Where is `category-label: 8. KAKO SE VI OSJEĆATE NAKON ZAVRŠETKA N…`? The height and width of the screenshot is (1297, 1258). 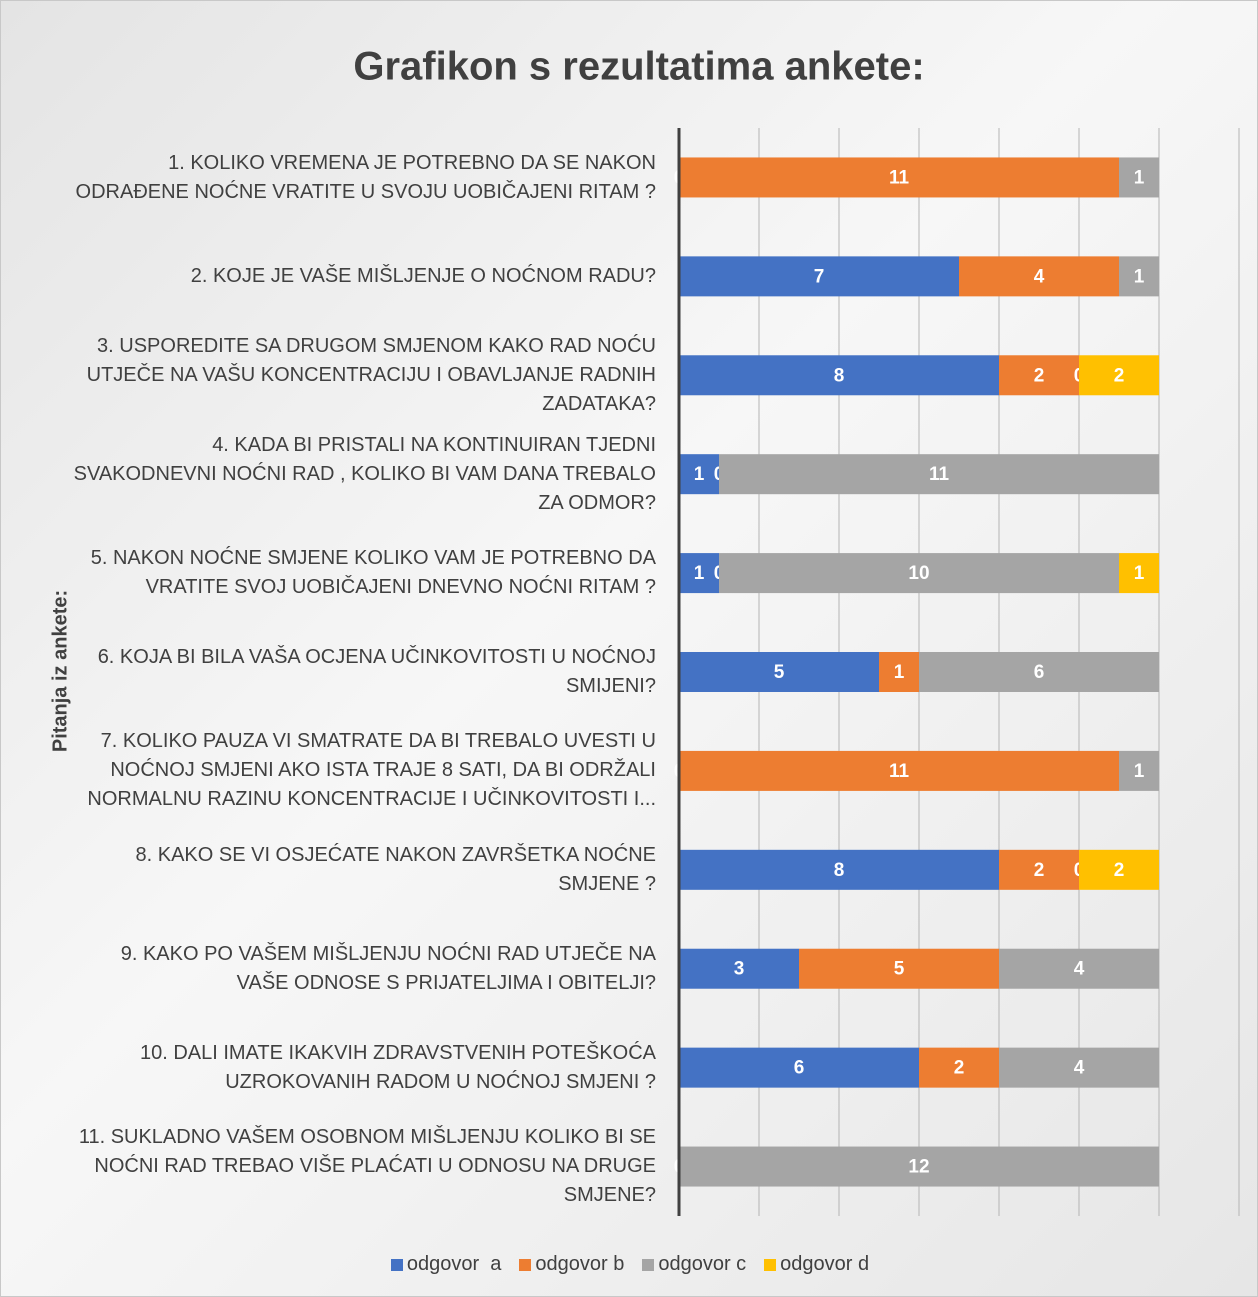 category-label: 8. KAKO SE VI OSJEĆATE NAKON ZAVRŠETKA N… is located at coordinates (396, 869).